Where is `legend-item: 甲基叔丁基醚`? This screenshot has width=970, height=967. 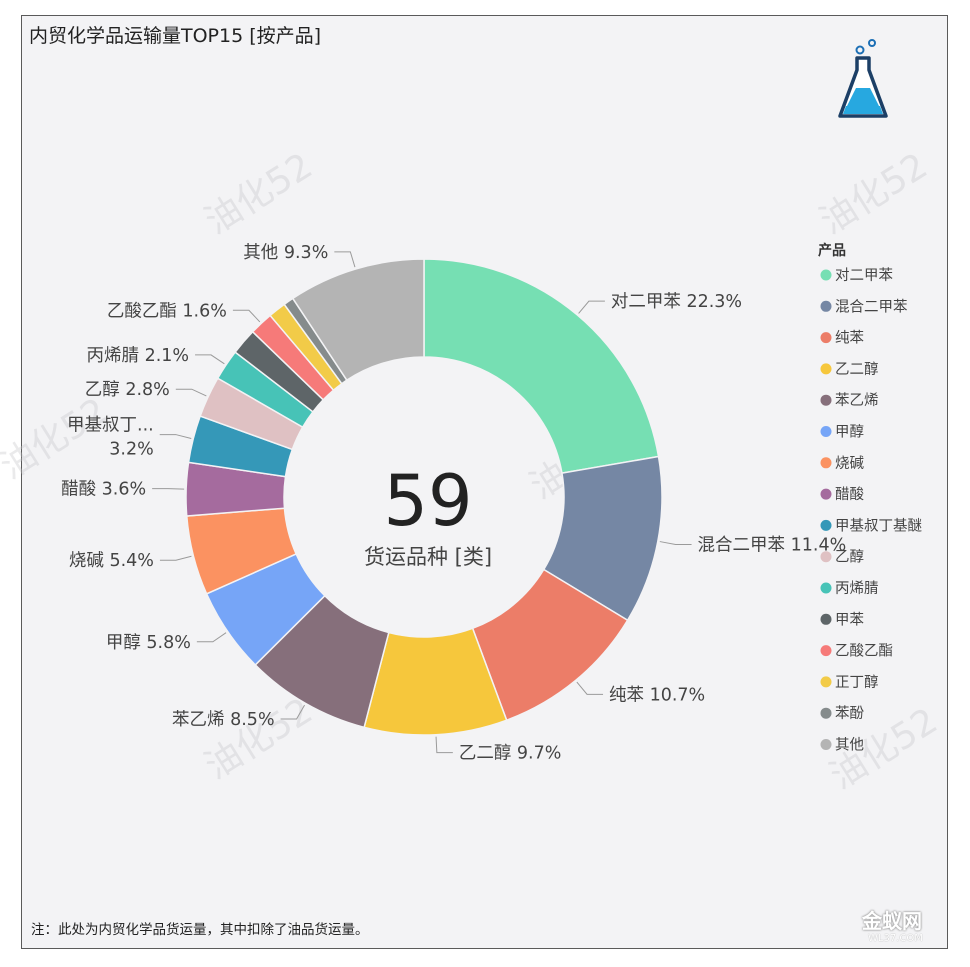
legend-item: 甲基叔丁基醚 is located at coordinates (878, 525).